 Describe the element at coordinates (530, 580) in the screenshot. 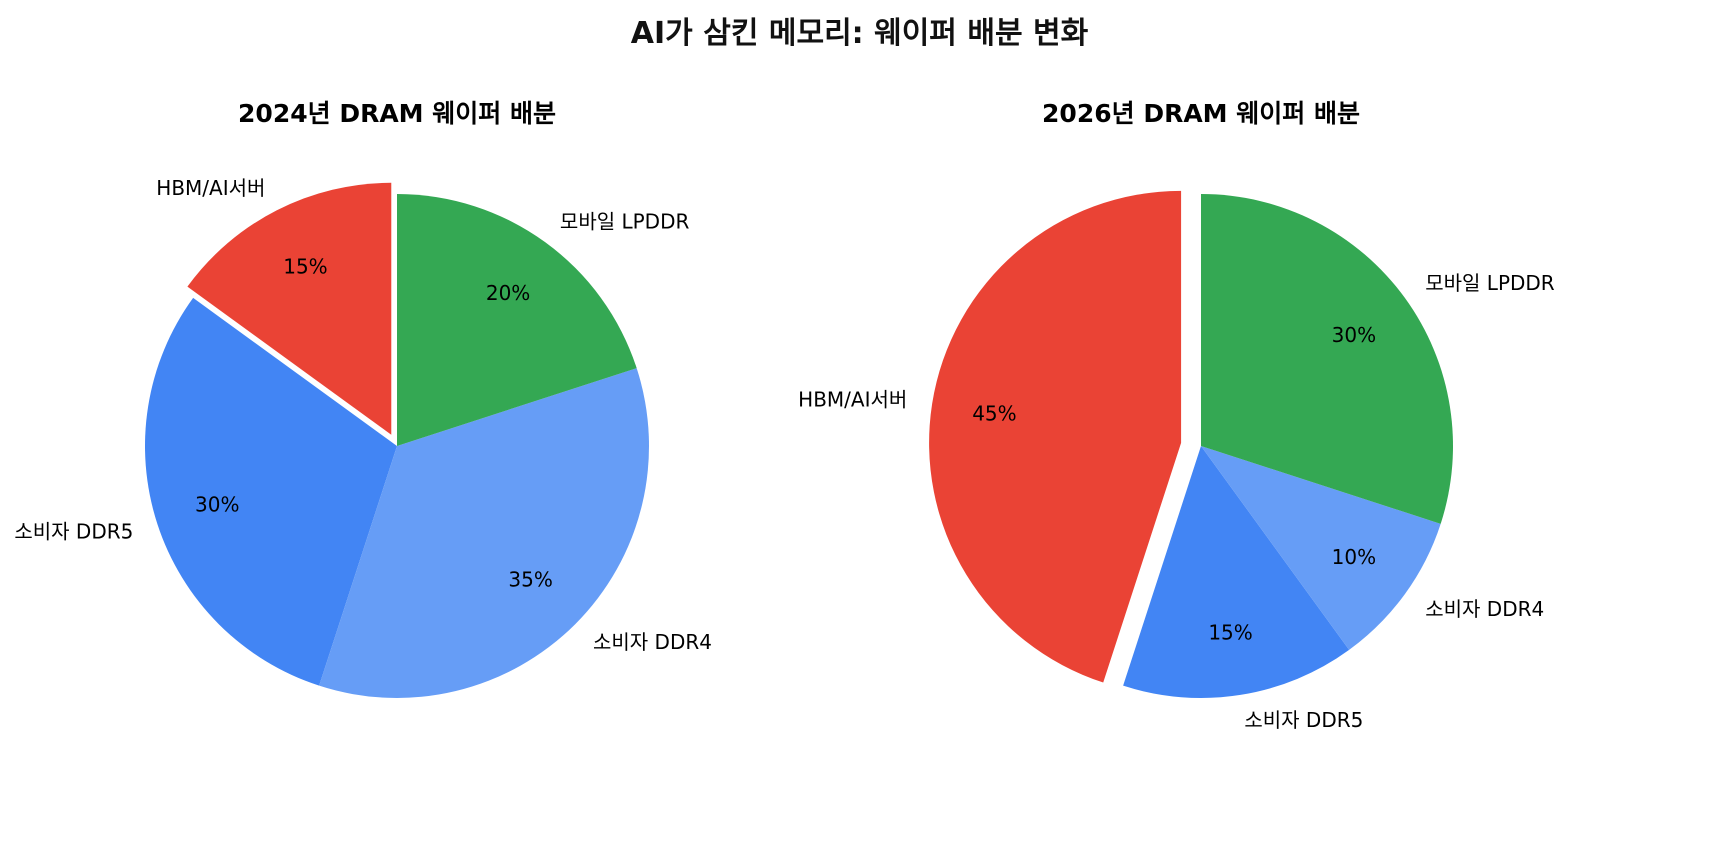

I see `slice-percent-label: 35%` at that location.